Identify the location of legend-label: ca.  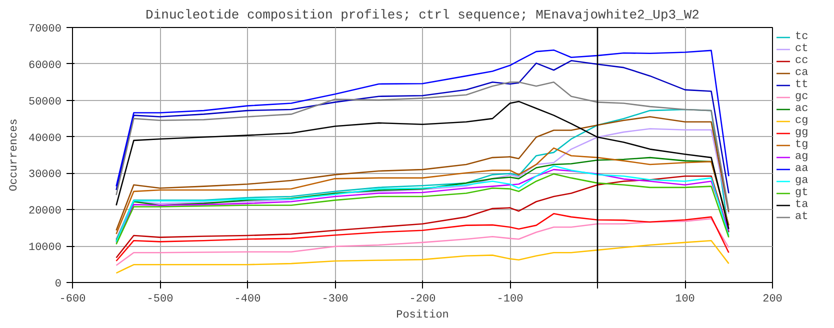
(802, 73).